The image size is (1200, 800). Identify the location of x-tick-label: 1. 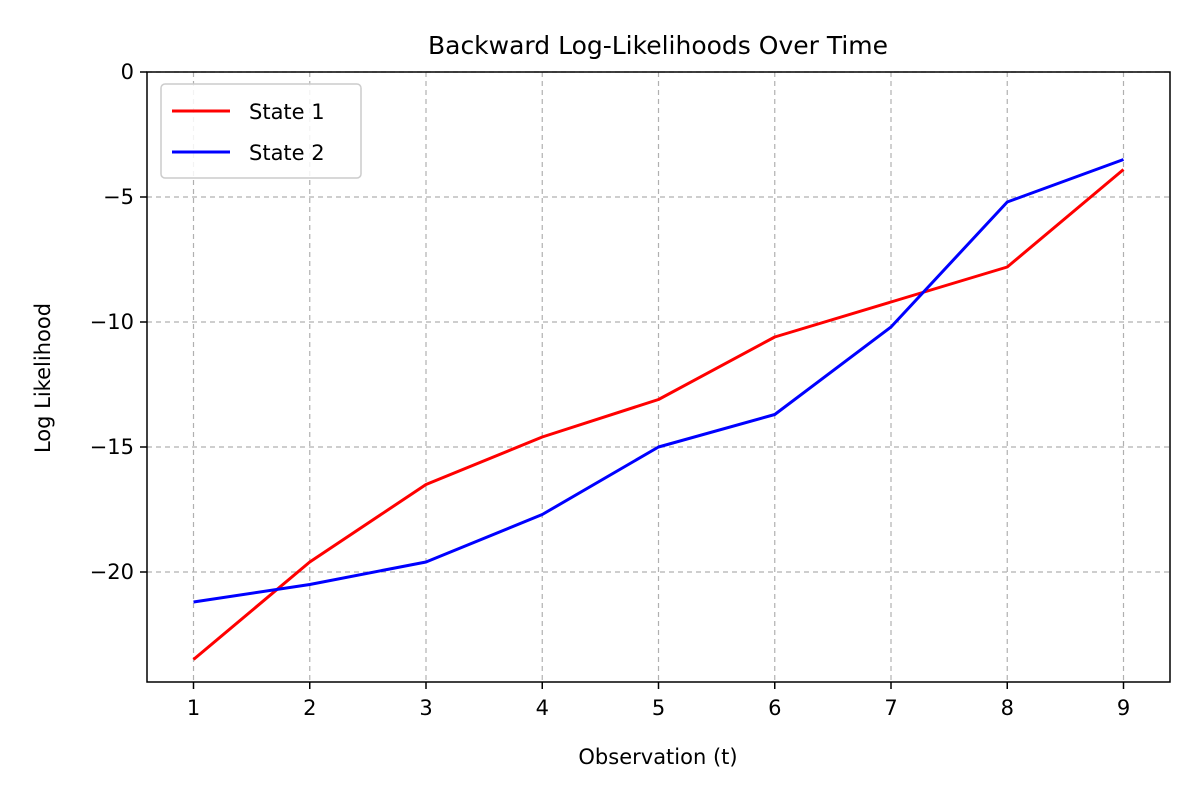
(193, 708).